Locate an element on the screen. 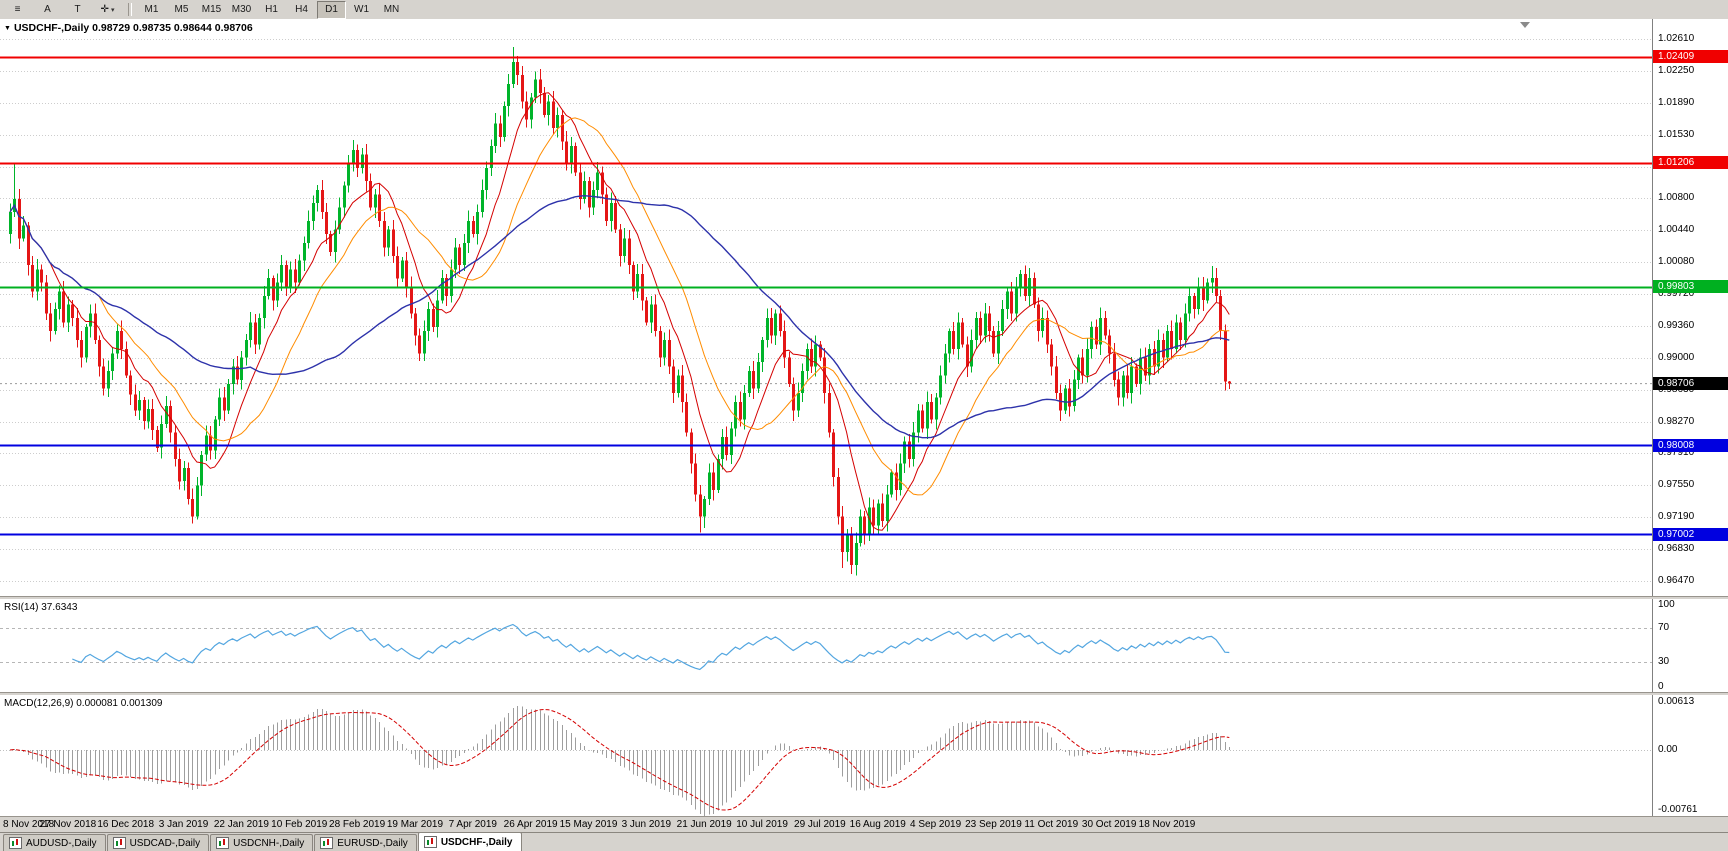  toolbar-icon-group: ≡ A T ✛ ▾ is located at coordinates (63, 10).